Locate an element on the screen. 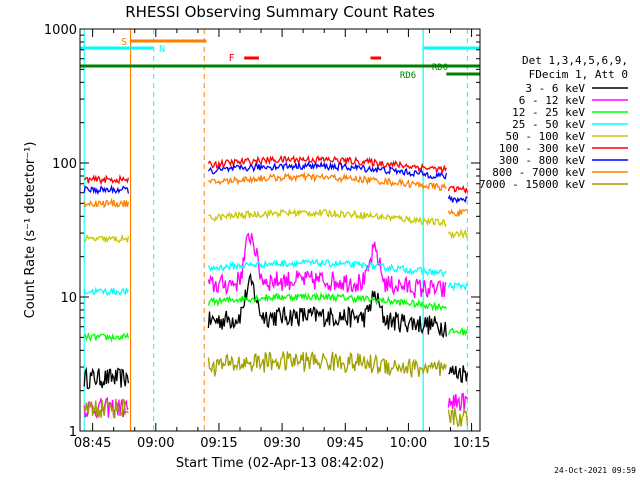  y-tick-label-3: 1000 is located at coordinates (60, 30).